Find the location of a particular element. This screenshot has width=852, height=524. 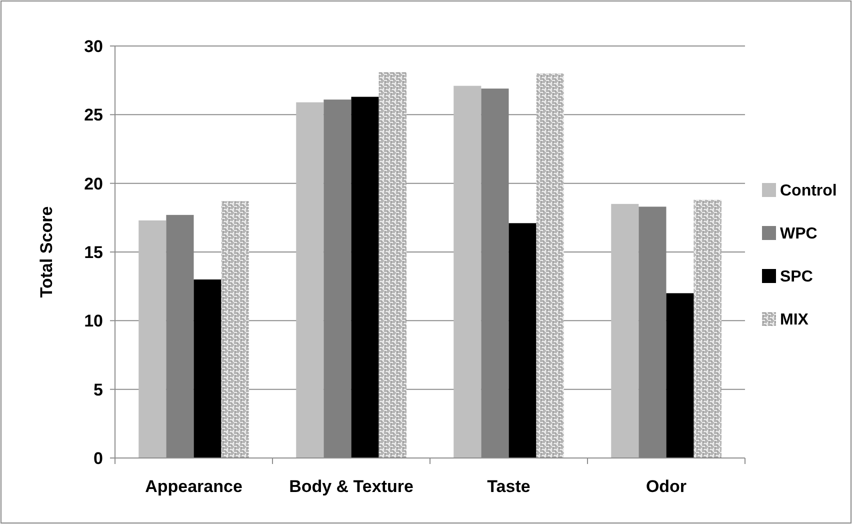

y-tick-label: 30 is located at coordinates (93, 46).